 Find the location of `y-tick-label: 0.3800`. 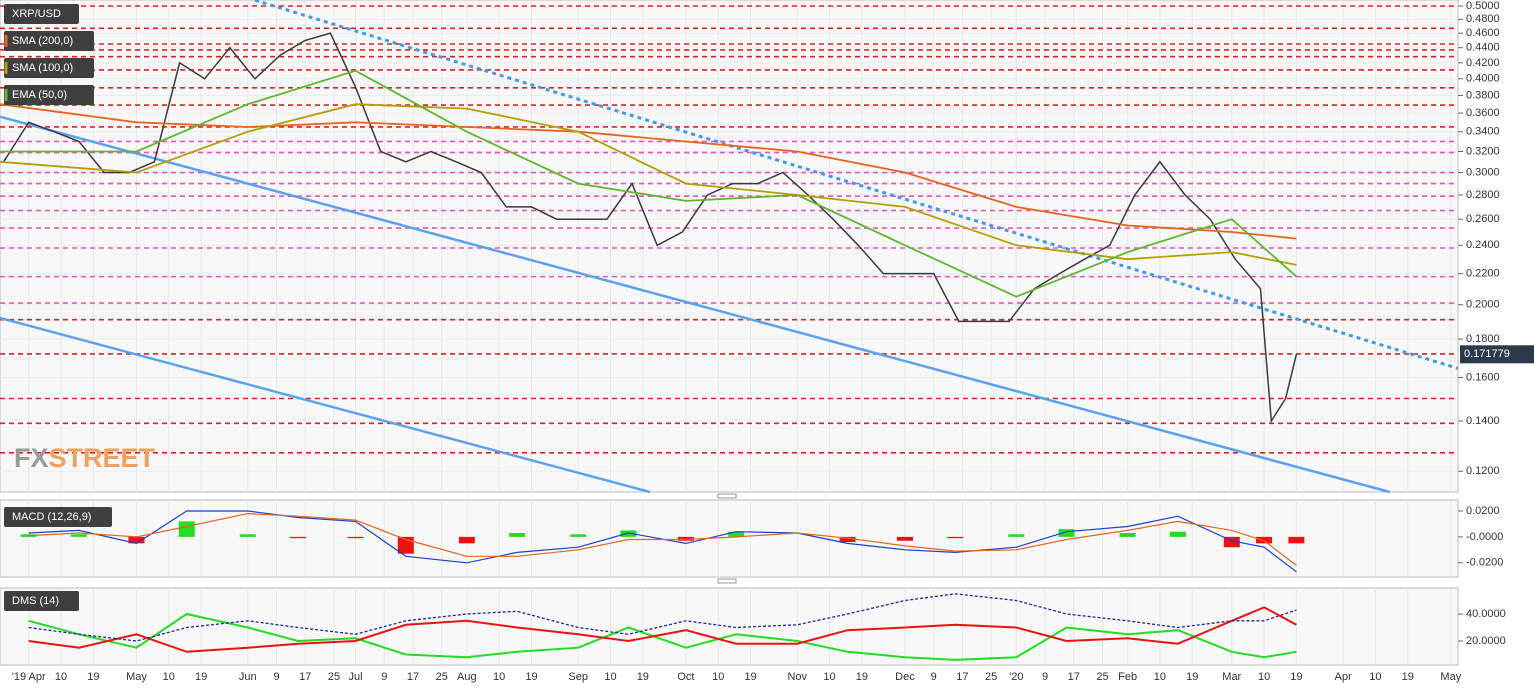

y-tick-label: 0.3800 is located at coordinates (1483, 95).